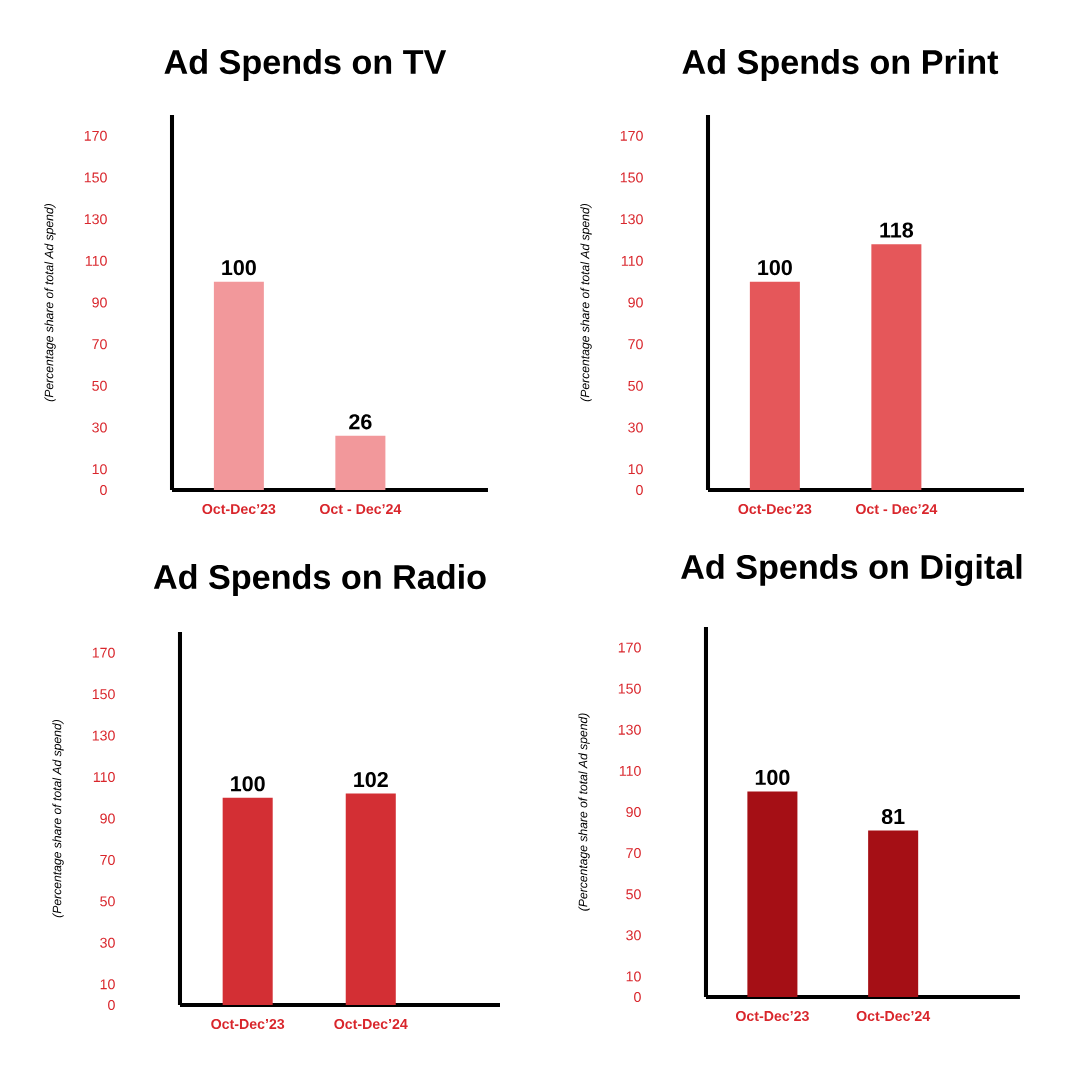  What do you see at coordinates (305, 65) in the screenshot?
I see `chart-title: Ad Spends on TV` at bounding box center [305, 65].